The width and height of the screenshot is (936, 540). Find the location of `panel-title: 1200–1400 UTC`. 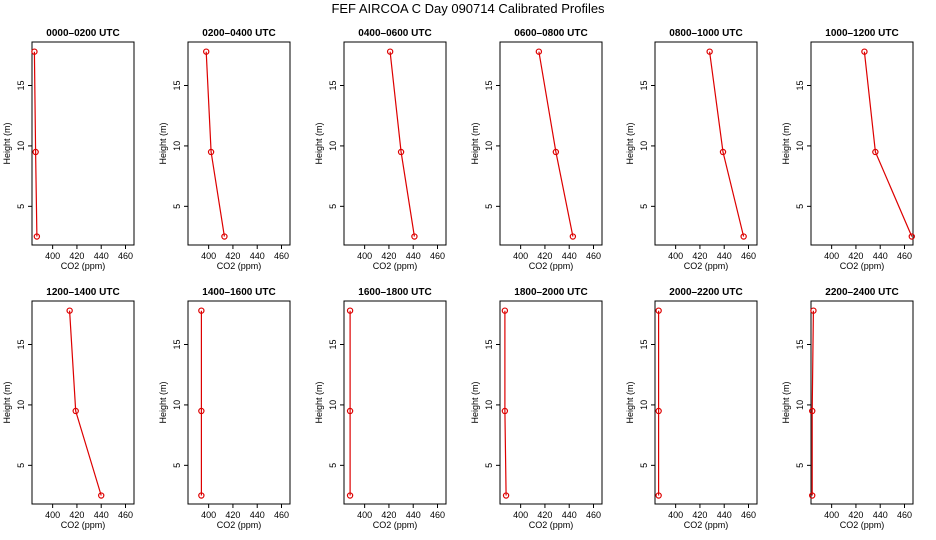

panel-title: 1200–1400 UTC is located at coordinates (82, 292).